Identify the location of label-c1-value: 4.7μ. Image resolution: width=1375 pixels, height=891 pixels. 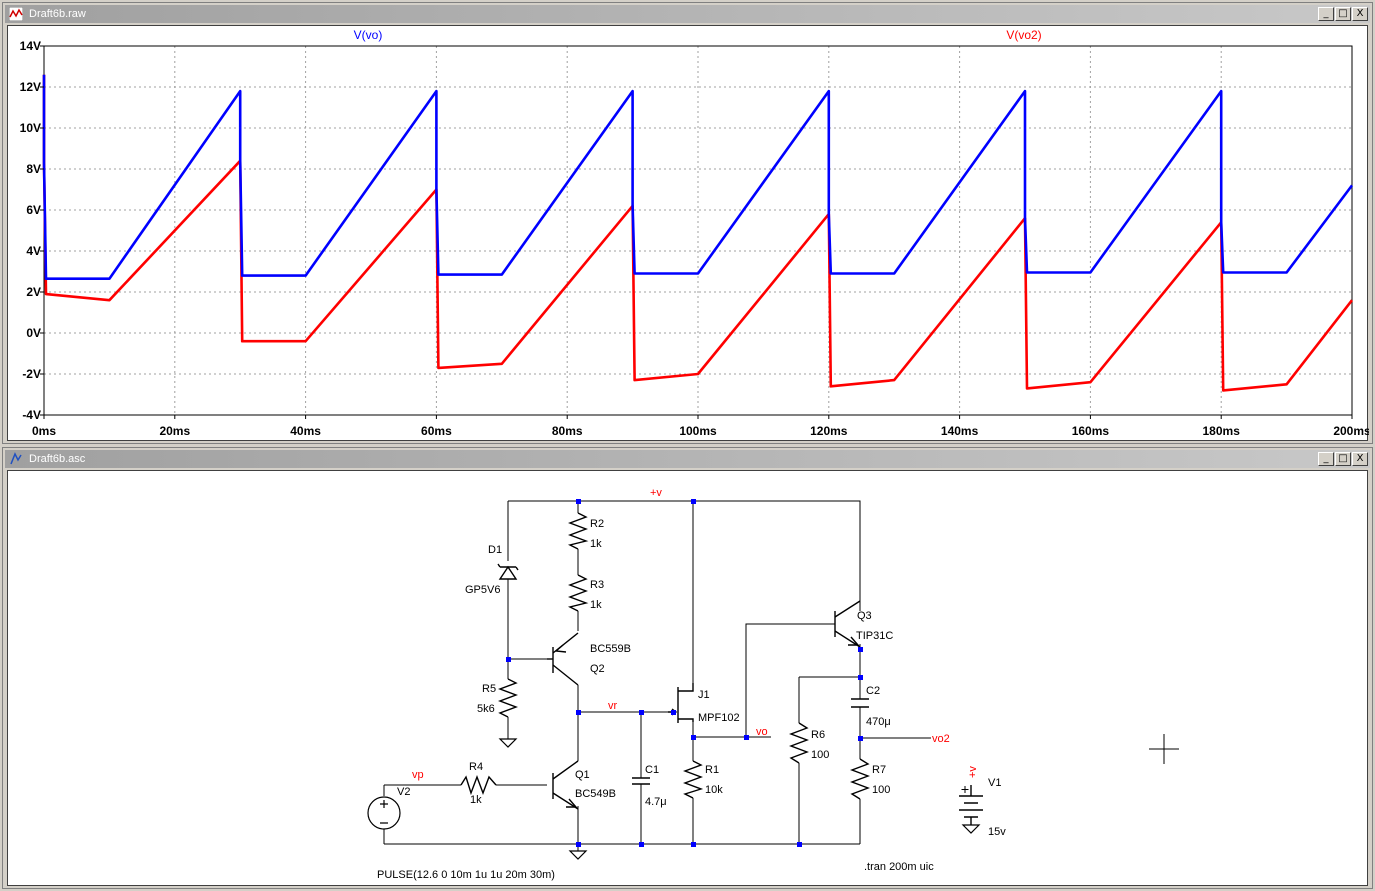
(656, 802).